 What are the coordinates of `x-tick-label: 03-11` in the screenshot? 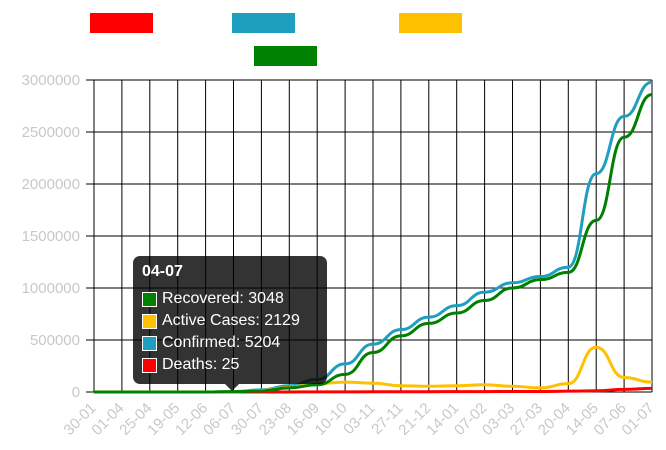 It's located at (359, 419).